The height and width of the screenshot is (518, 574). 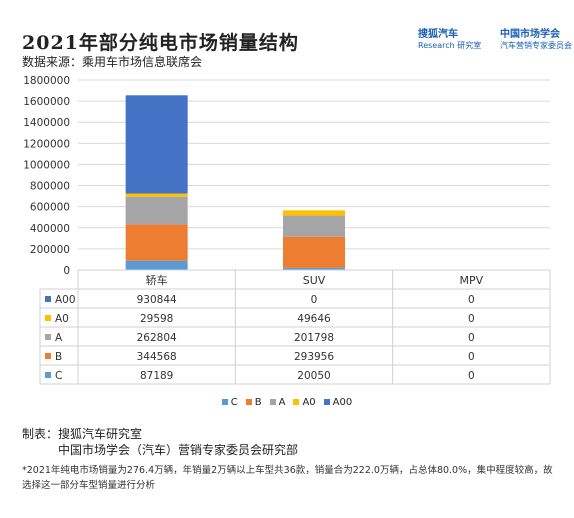 What do you see at coordinates (157, 280) in the screenshot?
I see `category-label: 轿车` at bounding box center [157, 280].